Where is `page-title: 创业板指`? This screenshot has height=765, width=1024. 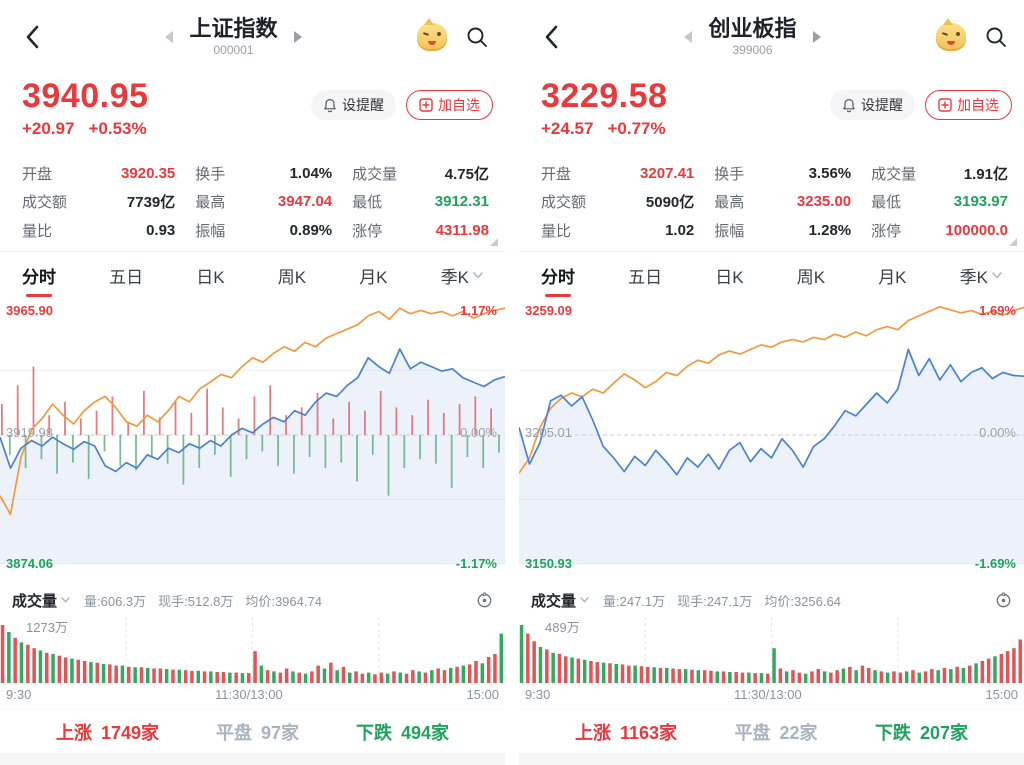 page-title: 创业板指 is located at coordinates (752, 28).